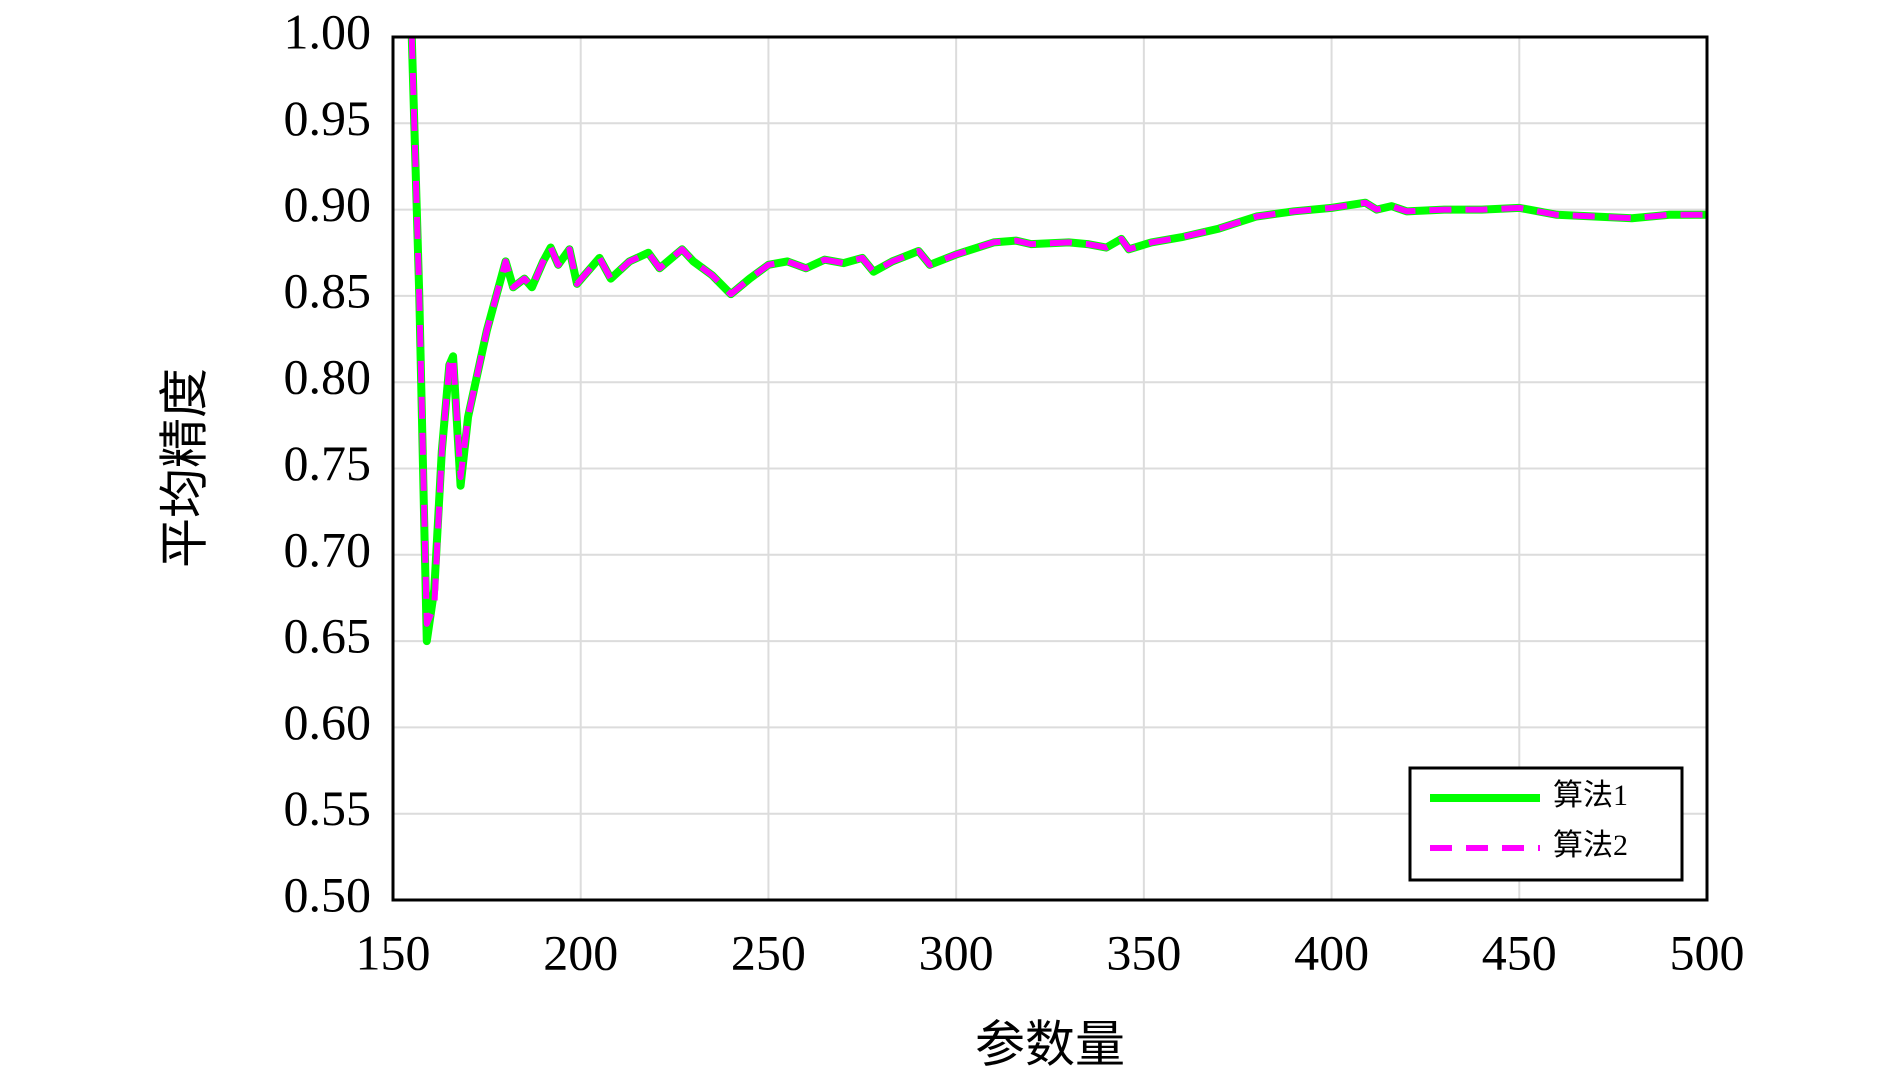  I want to click on y-tick-label: 0.60, so click(328, 722).